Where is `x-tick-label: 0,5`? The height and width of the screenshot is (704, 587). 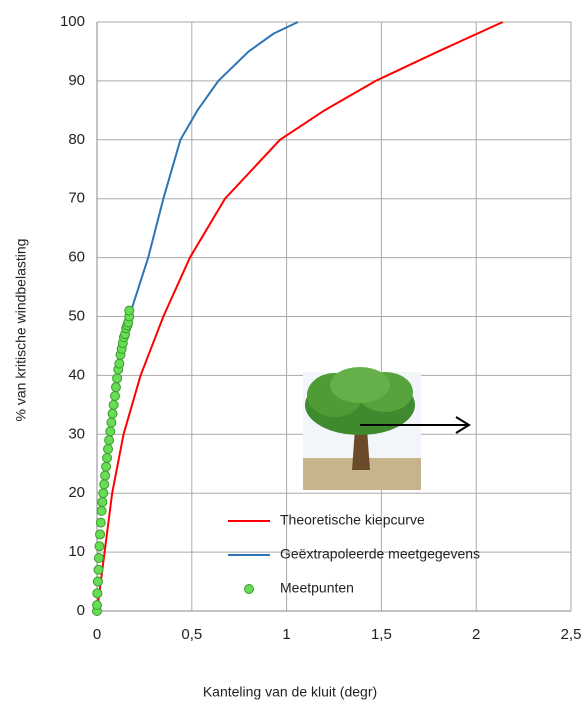
x-tick-label: 0,5 is located at coordinates (191, 634).